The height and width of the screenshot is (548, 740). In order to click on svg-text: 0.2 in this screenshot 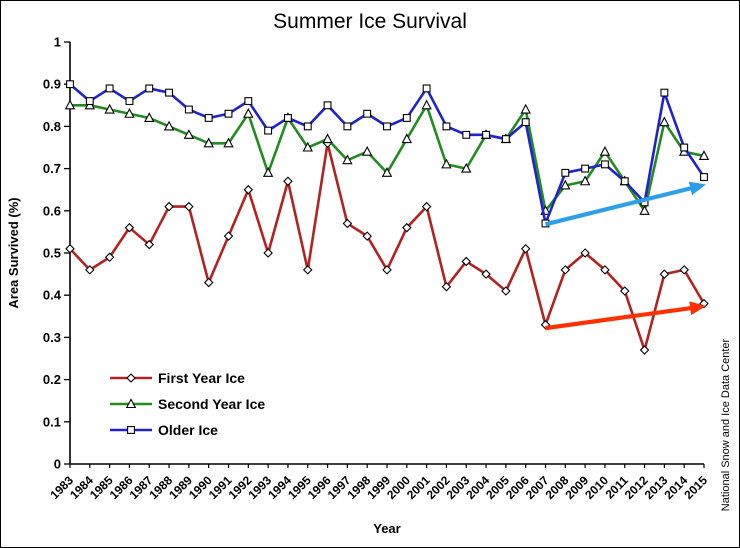, I will do `click(52, 379)`.